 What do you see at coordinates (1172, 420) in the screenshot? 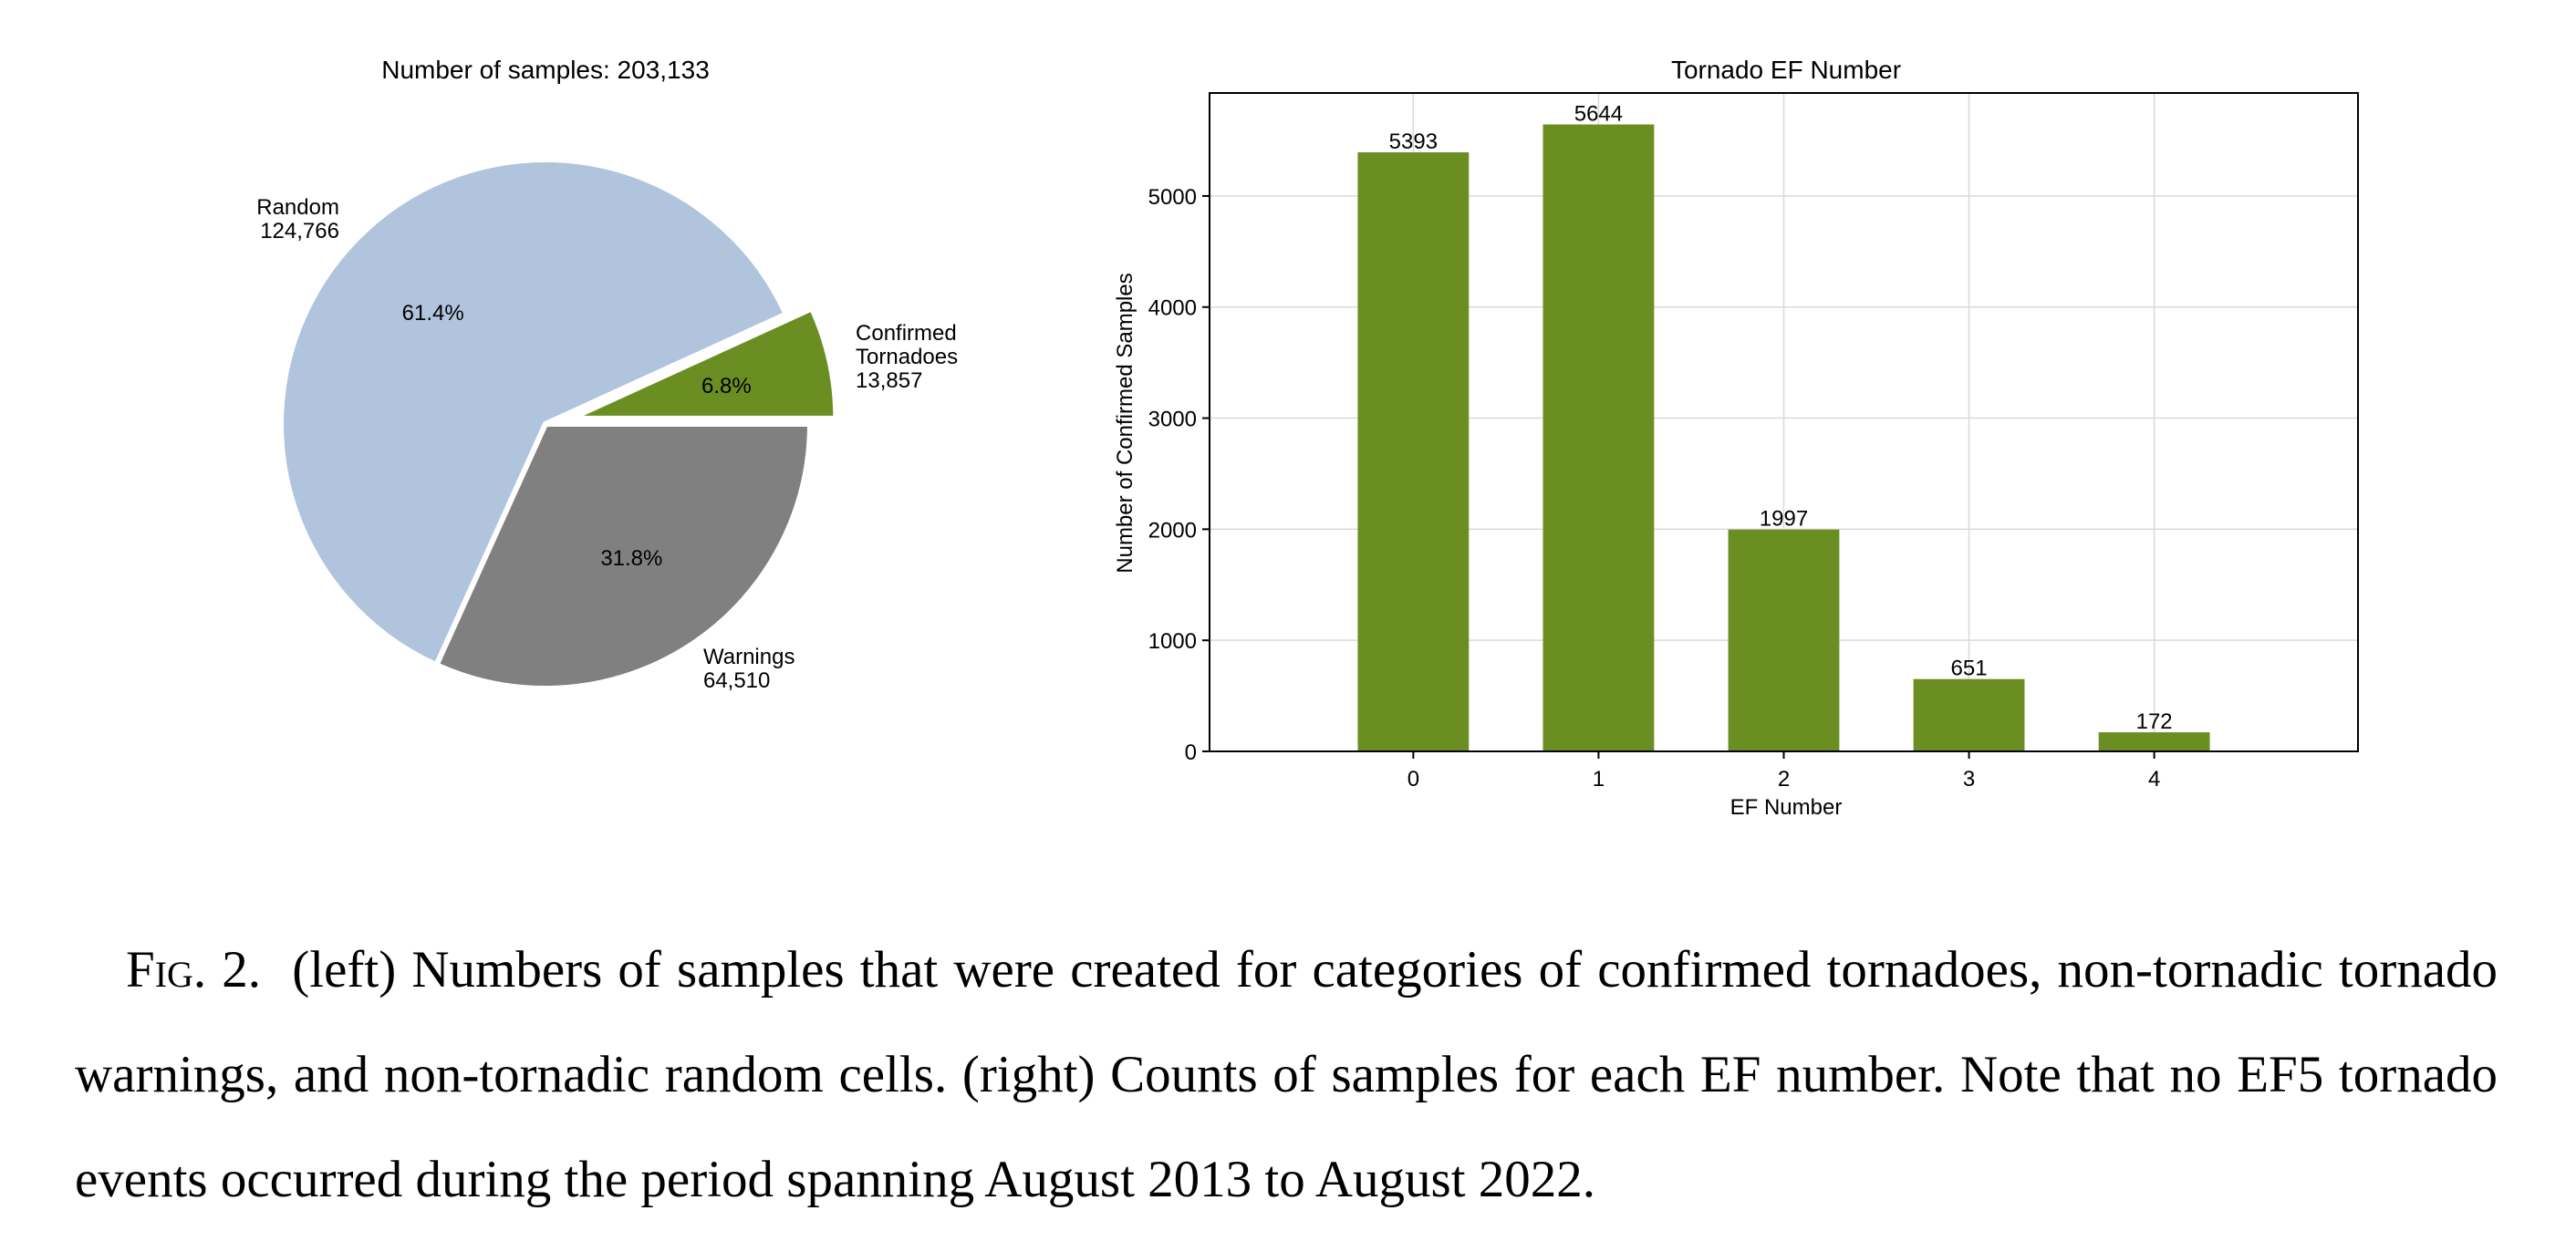
I see `y-tick-label: 3000` at bounding box center [1172, 420].